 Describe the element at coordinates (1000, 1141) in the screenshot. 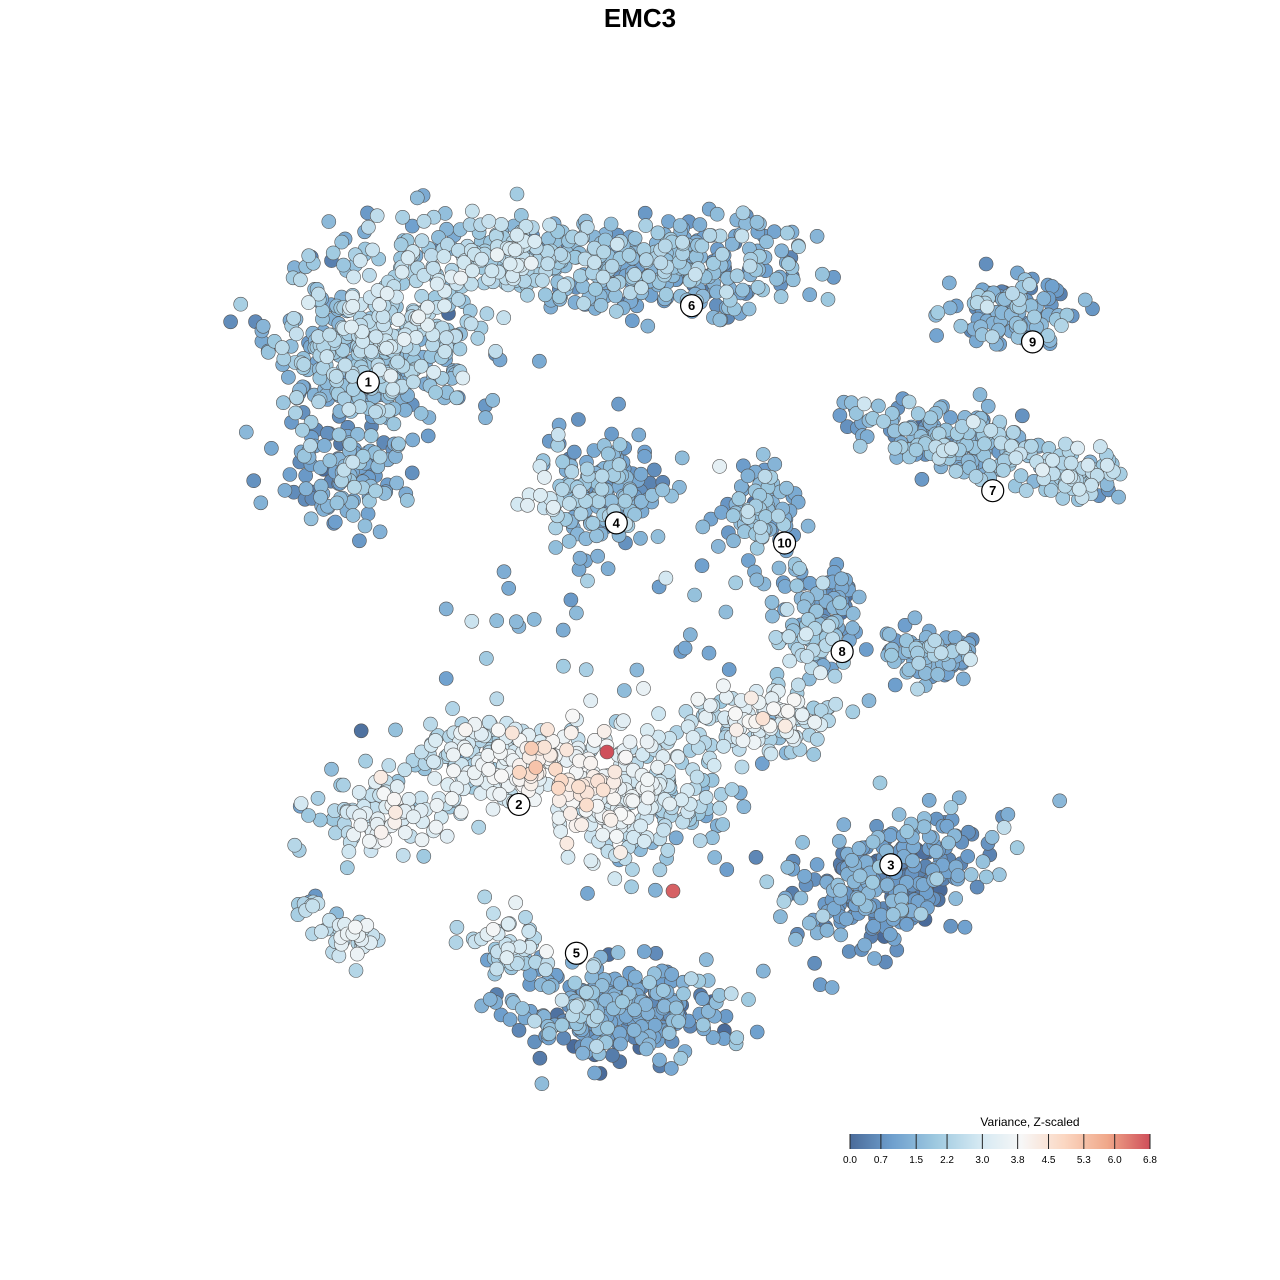

I see `legend-colorbar` at that location.